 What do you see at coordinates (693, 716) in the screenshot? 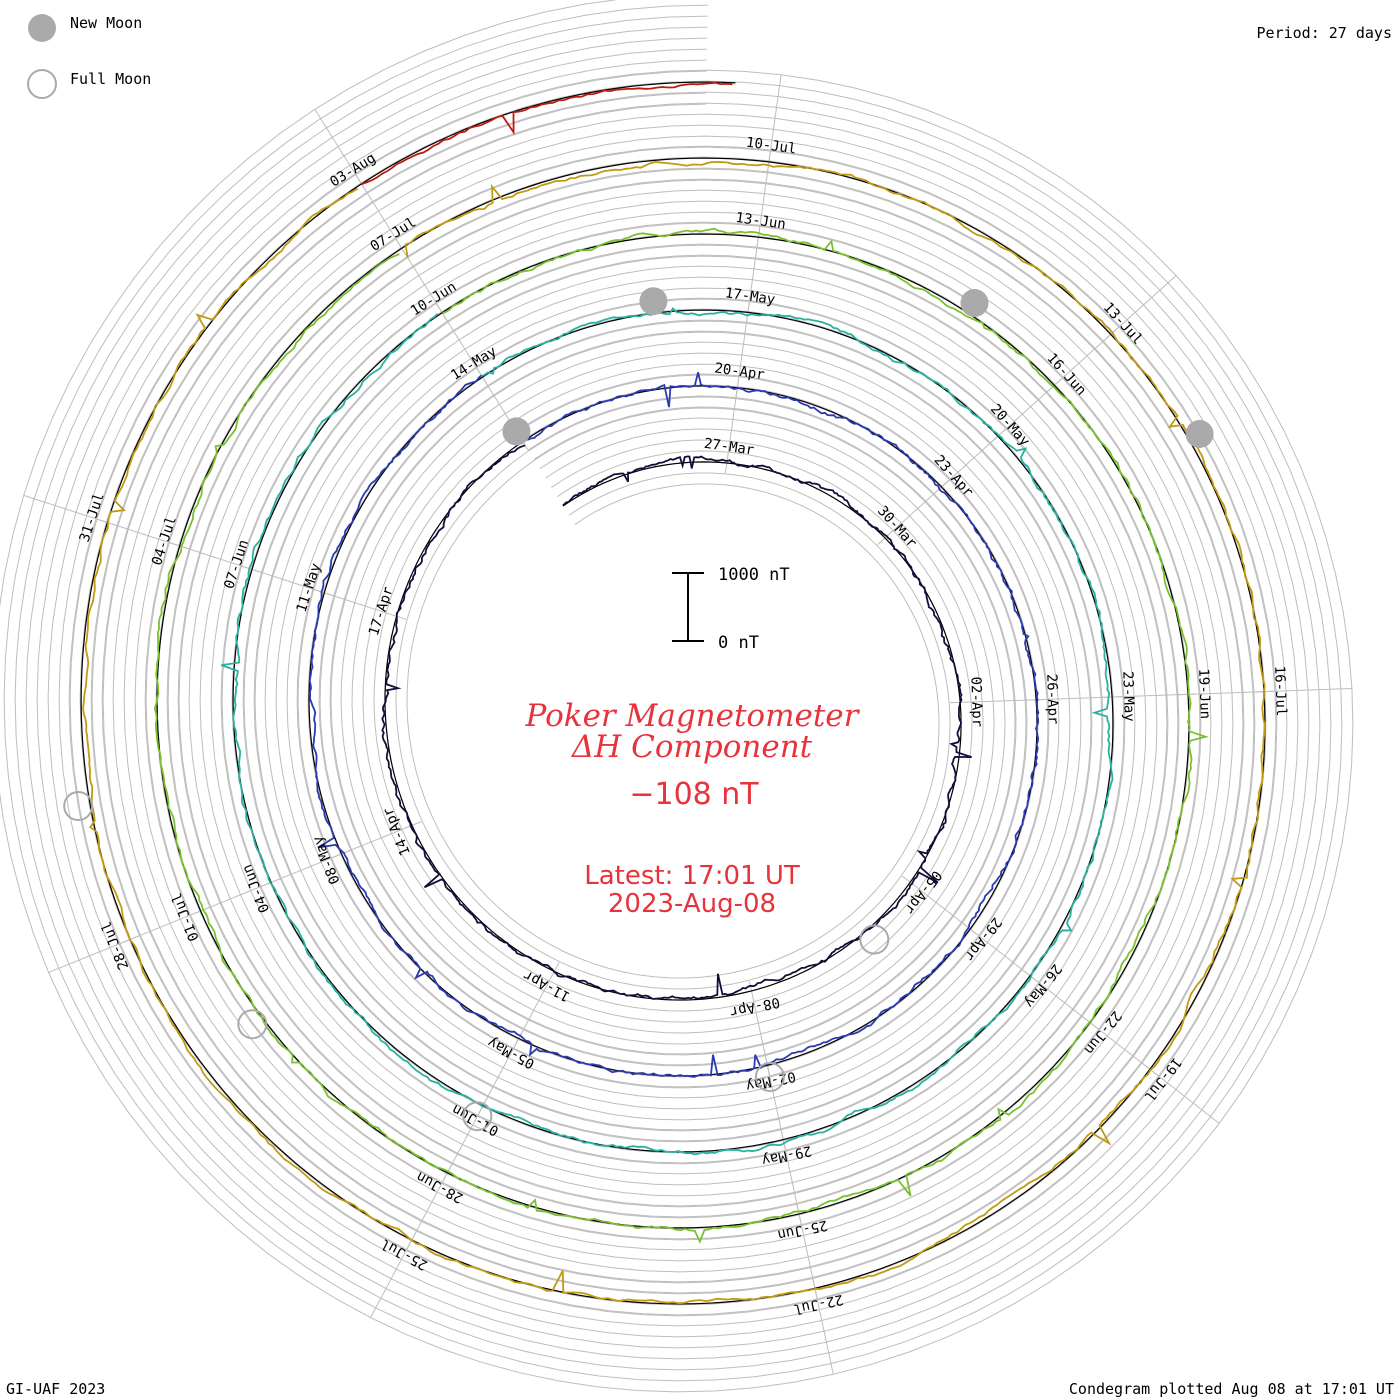
I see `chart-title: Poker Magnetometer` at bounding box center [693, 716].